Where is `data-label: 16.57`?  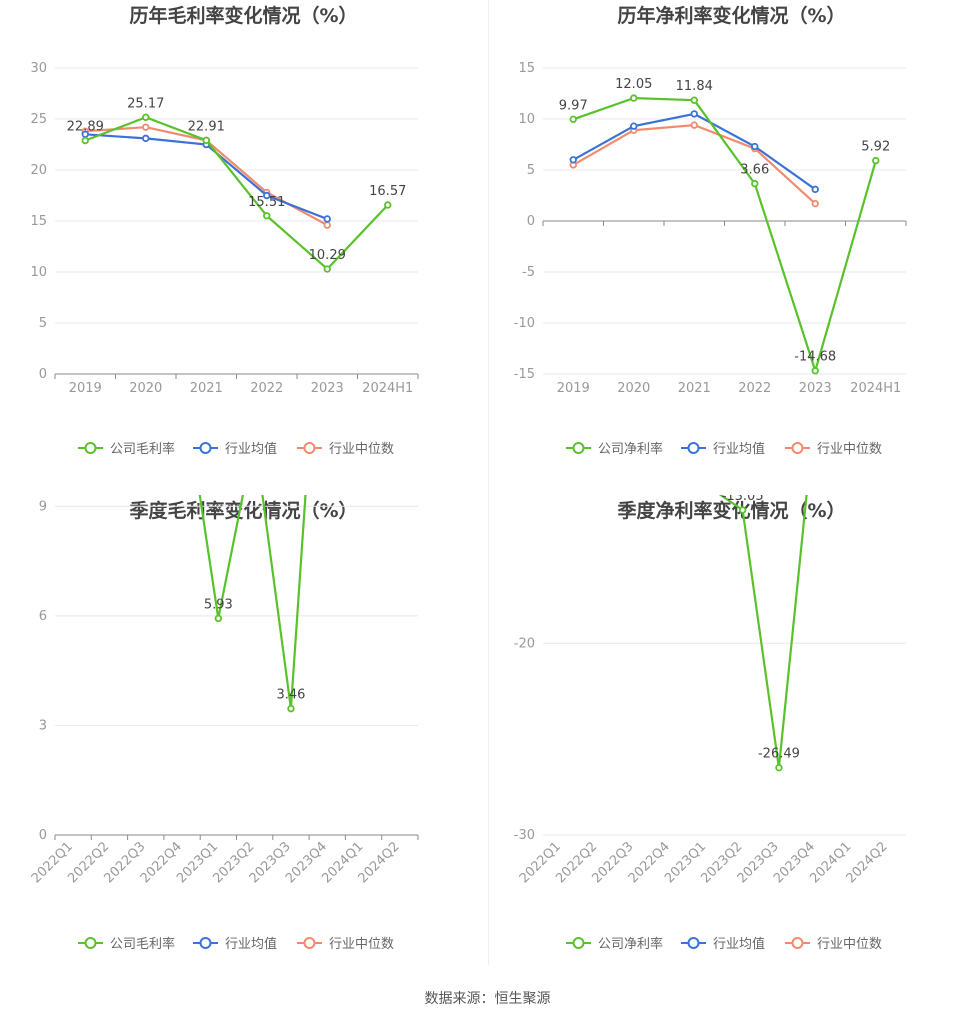
data-label: 16.57 is located at coordinates (387, 191).